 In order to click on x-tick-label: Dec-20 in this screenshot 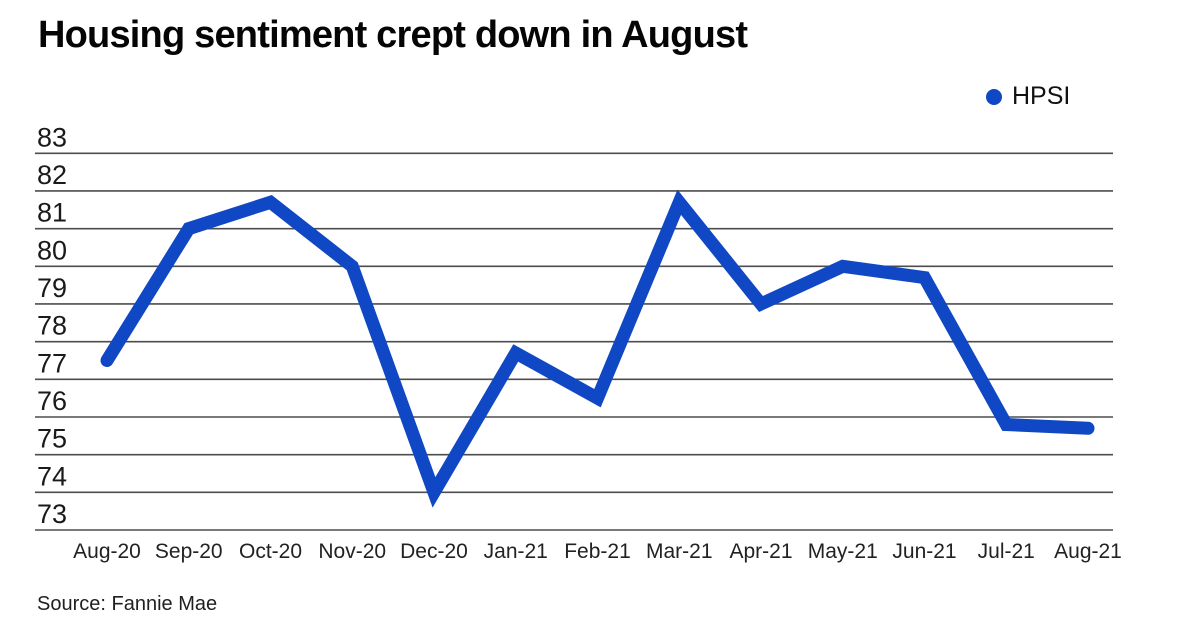, I will do `click(434, 551)`.